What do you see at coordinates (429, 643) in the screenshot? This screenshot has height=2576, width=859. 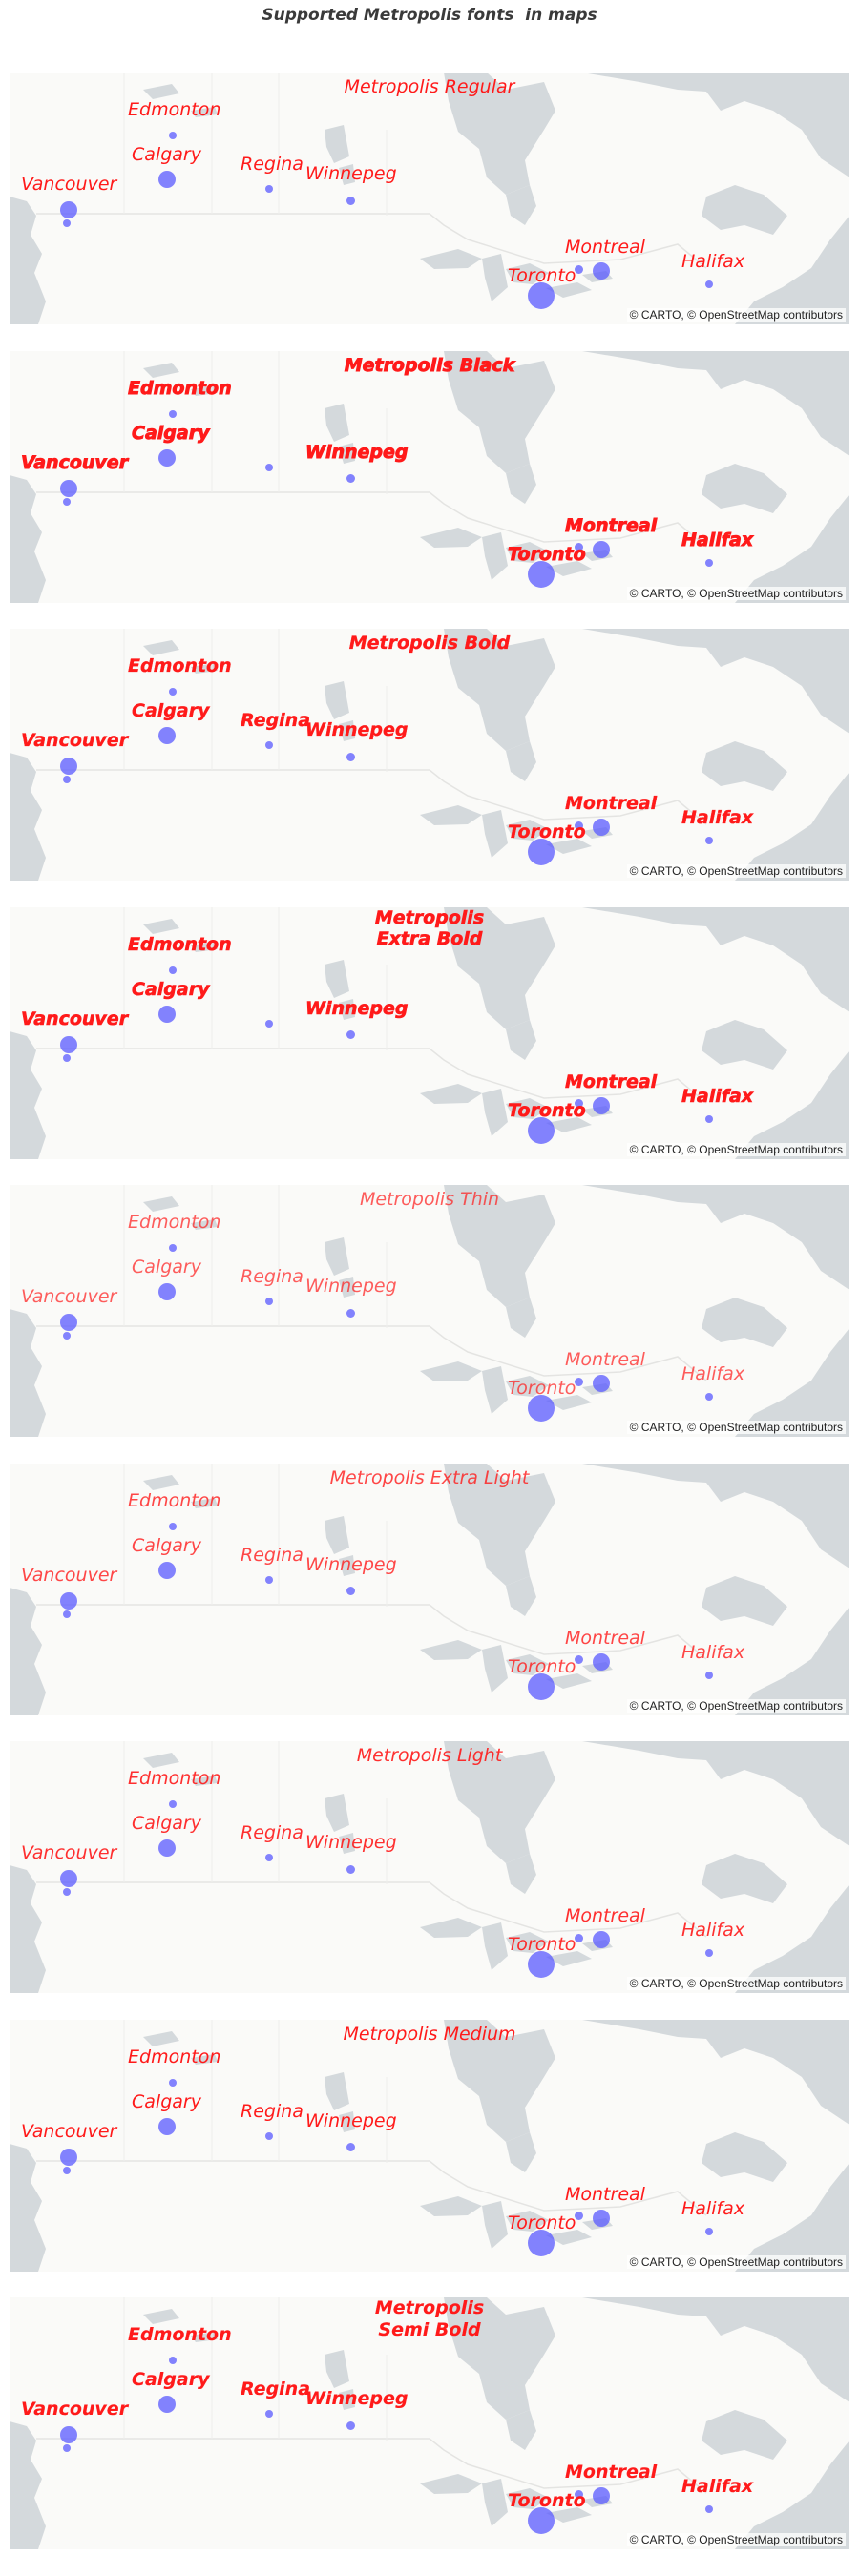 I see `map-title: Metropolis Bold` at bounding box center [429, 643].